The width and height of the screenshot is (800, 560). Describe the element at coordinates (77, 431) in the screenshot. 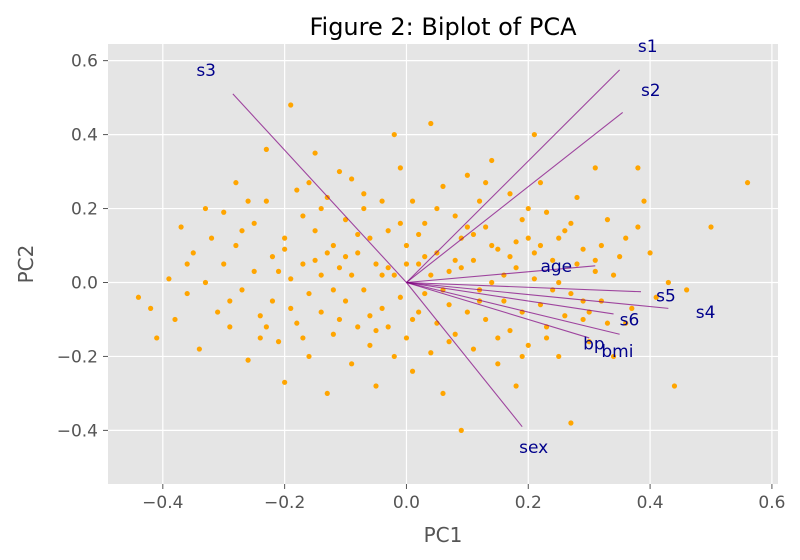

I see `y-tick-label: −0.4` at that location.